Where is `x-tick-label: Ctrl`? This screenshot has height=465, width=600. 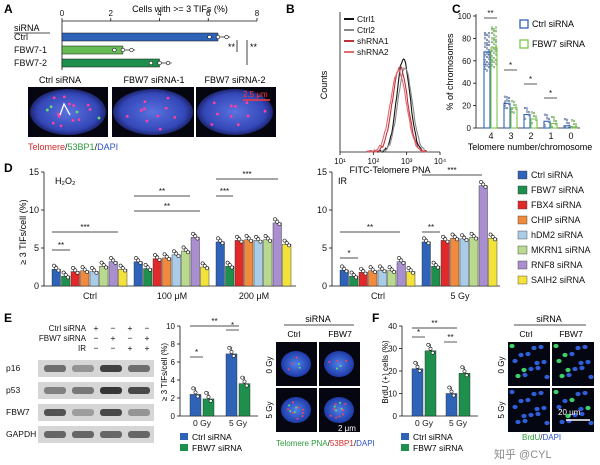
x-tick-label: Ctrl is located at coordinates (90, 296).